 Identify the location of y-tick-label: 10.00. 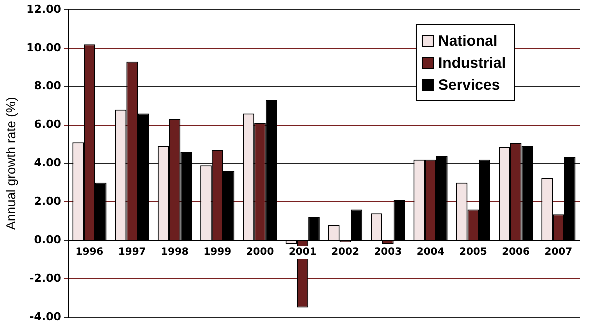
(44, 47).